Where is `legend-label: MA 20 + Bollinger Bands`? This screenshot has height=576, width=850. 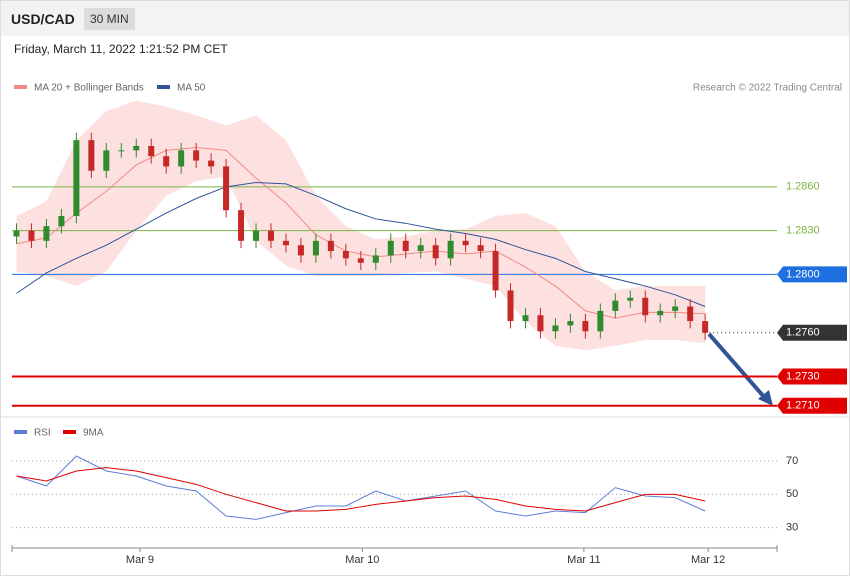 legend-label: MA 20 + Bollinger Bands is located at coordinates (89, 88).